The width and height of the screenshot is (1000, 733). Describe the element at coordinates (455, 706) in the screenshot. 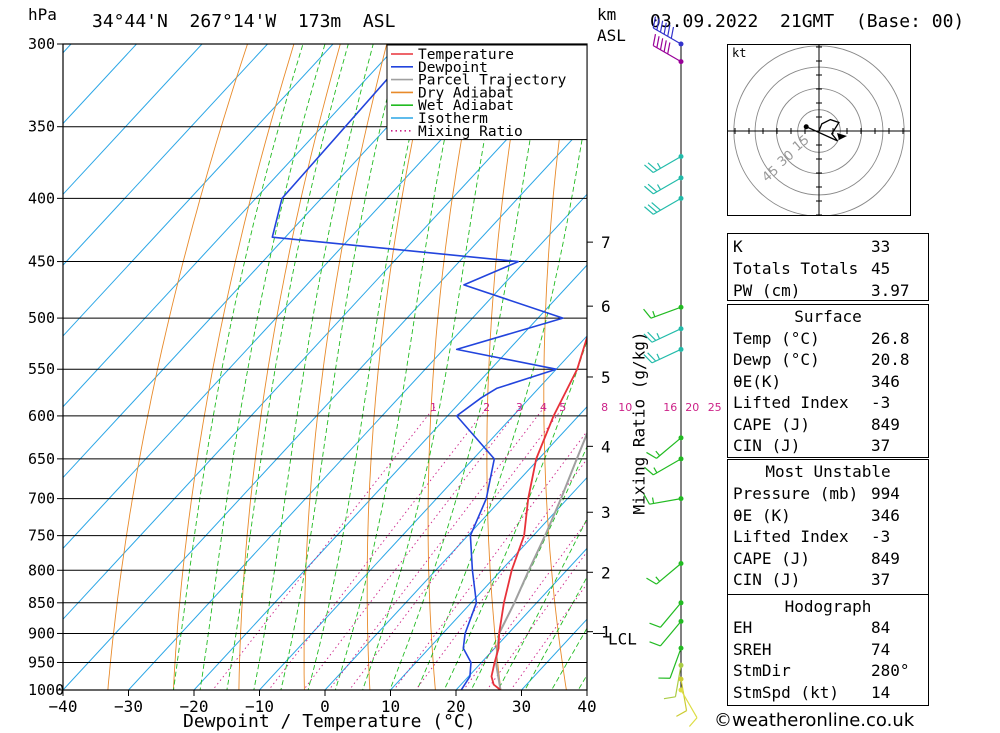

I see `temperature-tick-label: 20` at that location.